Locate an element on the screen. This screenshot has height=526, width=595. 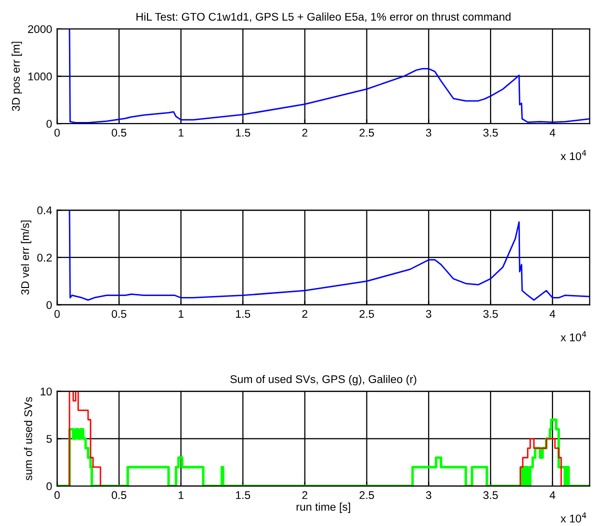
y-tick-label: 10 is located at coordinates (46, 392).